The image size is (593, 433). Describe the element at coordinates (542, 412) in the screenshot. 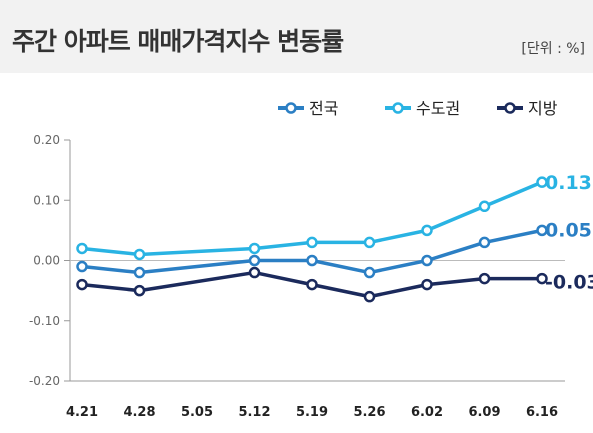

I see `x-tick-label: 6.16` at that location.